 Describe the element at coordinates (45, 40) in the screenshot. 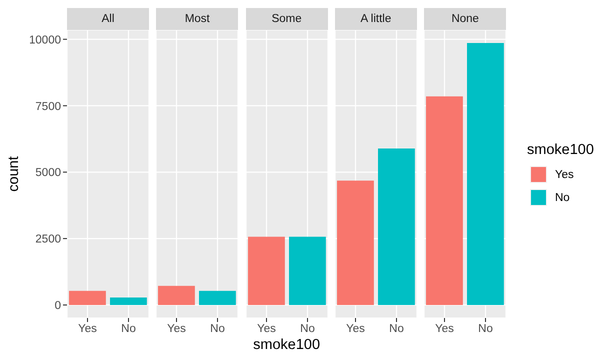

I see `y-tick-label: 10000` at that location.